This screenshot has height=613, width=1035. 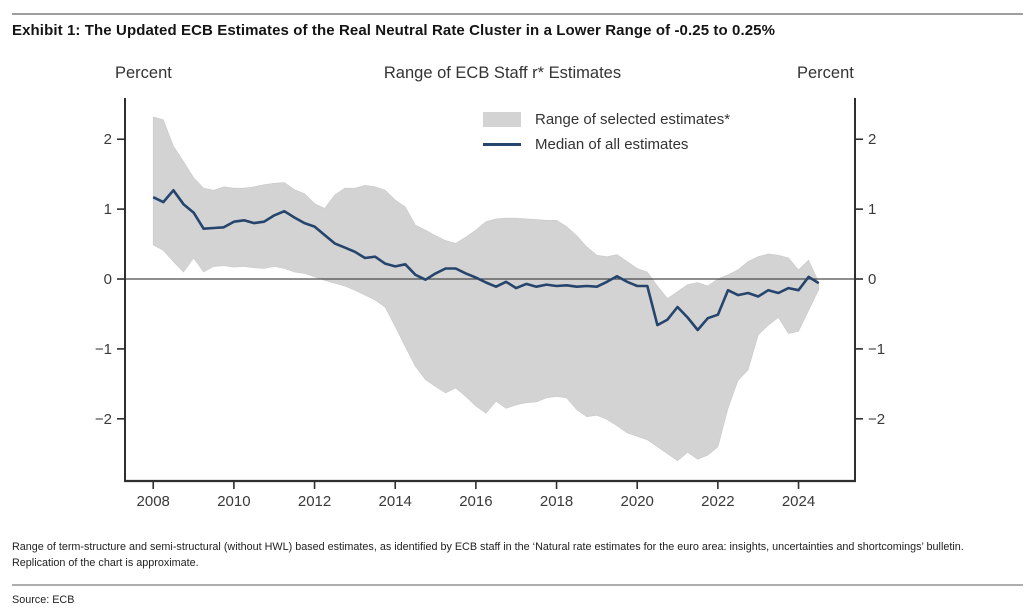 What do you see at coordinates (314, 501) in the screenshot?
I see `x-tick-label: 2012` at bounding box center [314, 501].